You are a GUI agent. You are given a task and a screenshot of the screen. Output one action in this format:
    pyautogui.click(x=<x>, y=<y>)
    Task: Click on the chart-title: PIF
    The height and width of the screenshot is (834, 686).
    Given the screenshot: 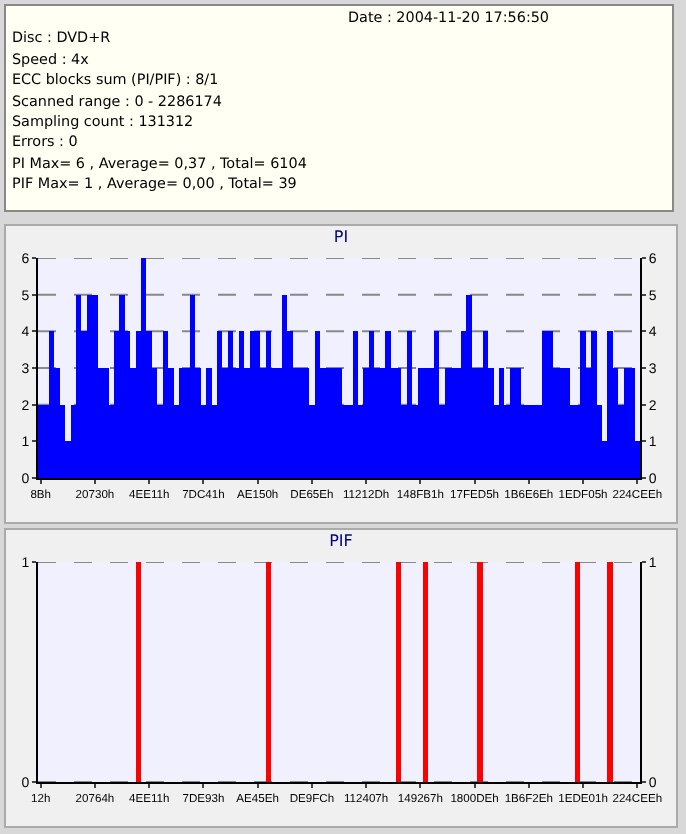 What is the action you would take?
    pyautogui.click(x=341, y=540)
    